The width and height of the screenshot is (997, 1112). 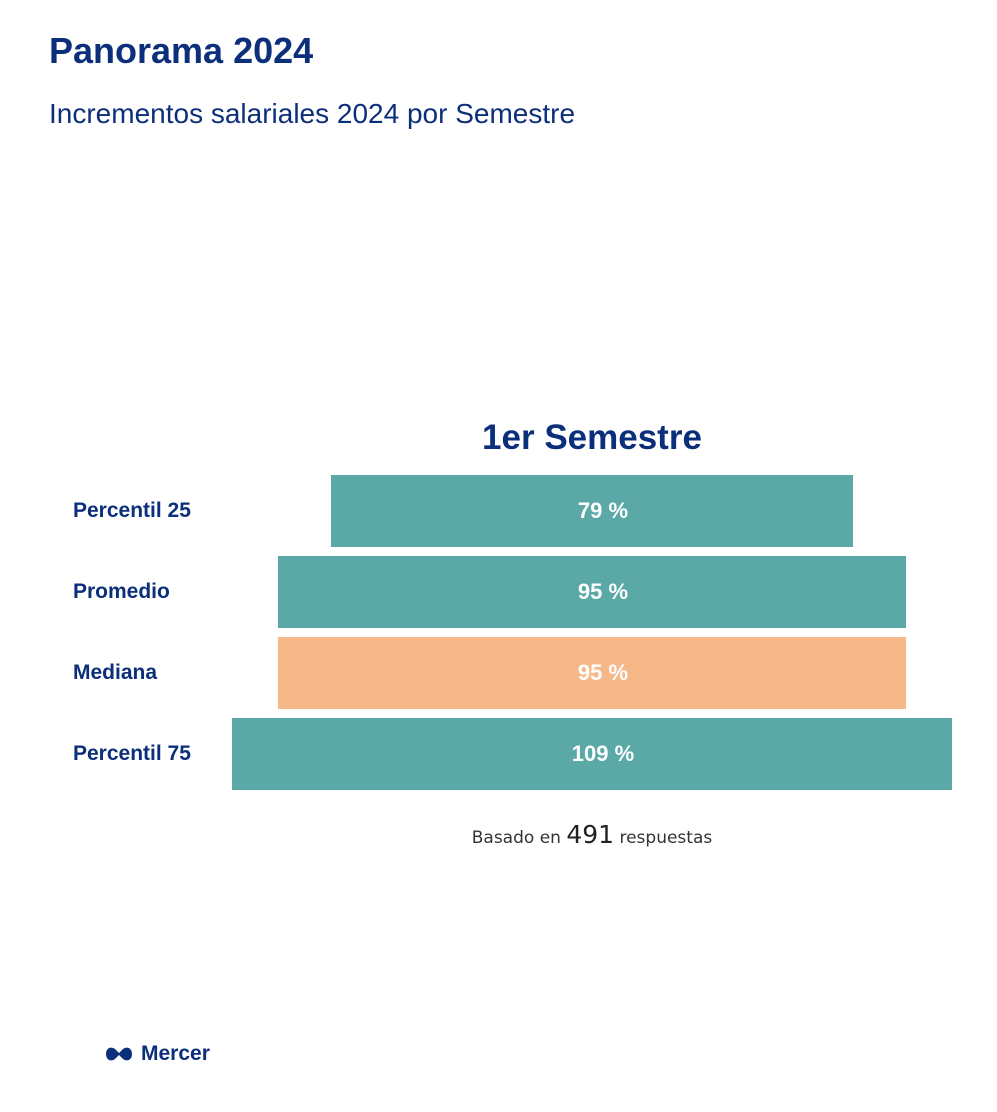 What do you see at coordinates (175, 1053) in the screenshot?
I see `logo-text: Mercer` at bounding box center [175, 1053].